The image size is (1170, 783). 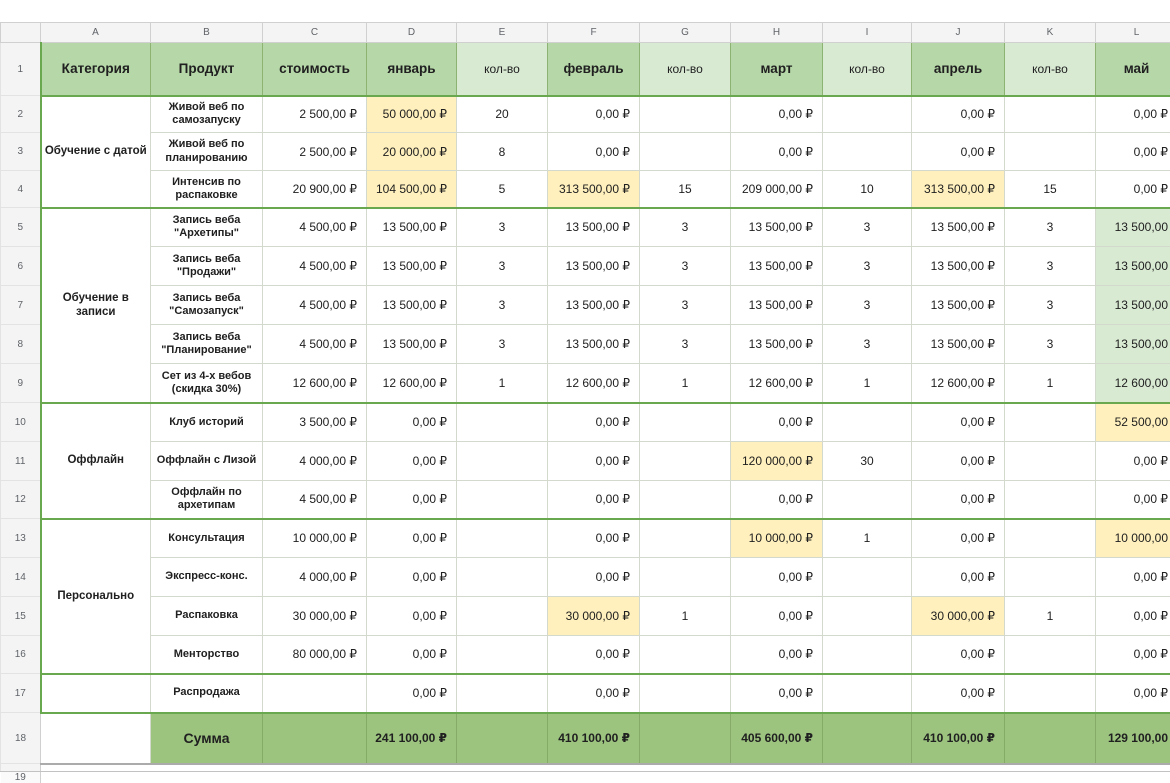 What do you see at coordinates (95, 460) in the screenshot?
I see `category-cell: Оффлайн` at bounding box center [95, 460].